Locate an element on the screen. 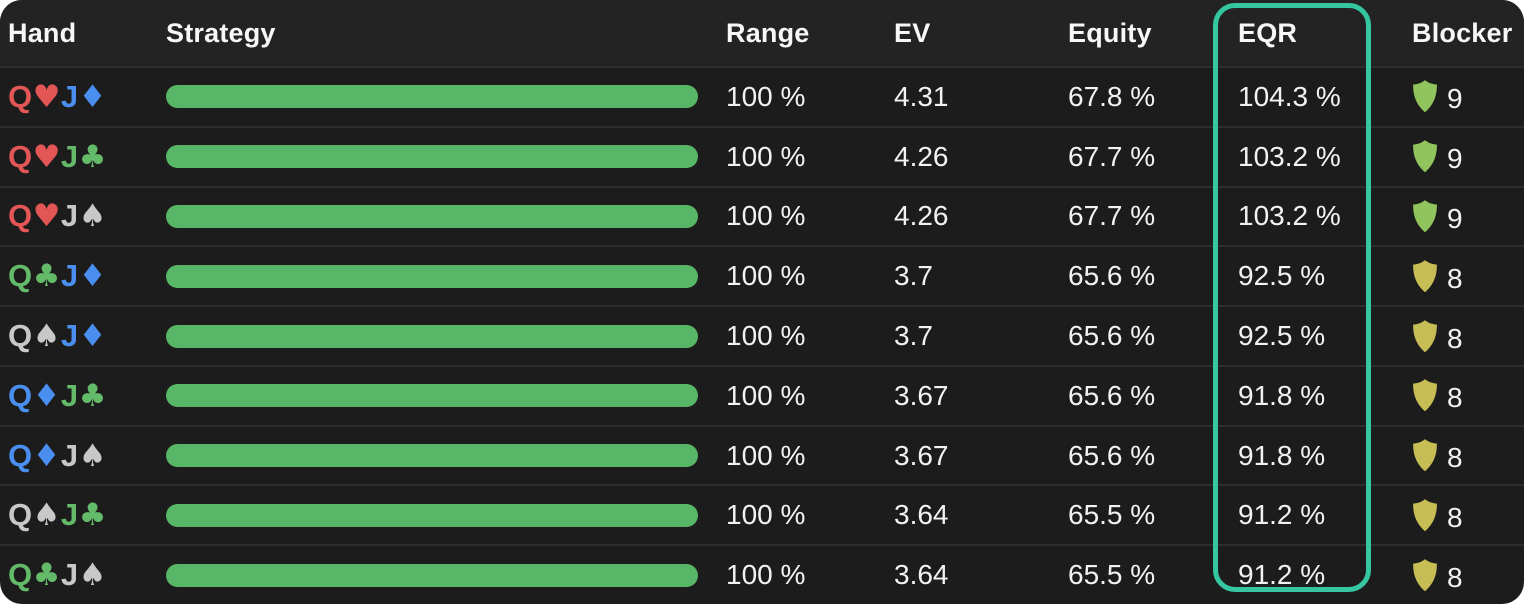  table-row: Q♠J♣ 100 % 3.64 65.5 % 91.2 % 8 is located at coordinates (762, 514).